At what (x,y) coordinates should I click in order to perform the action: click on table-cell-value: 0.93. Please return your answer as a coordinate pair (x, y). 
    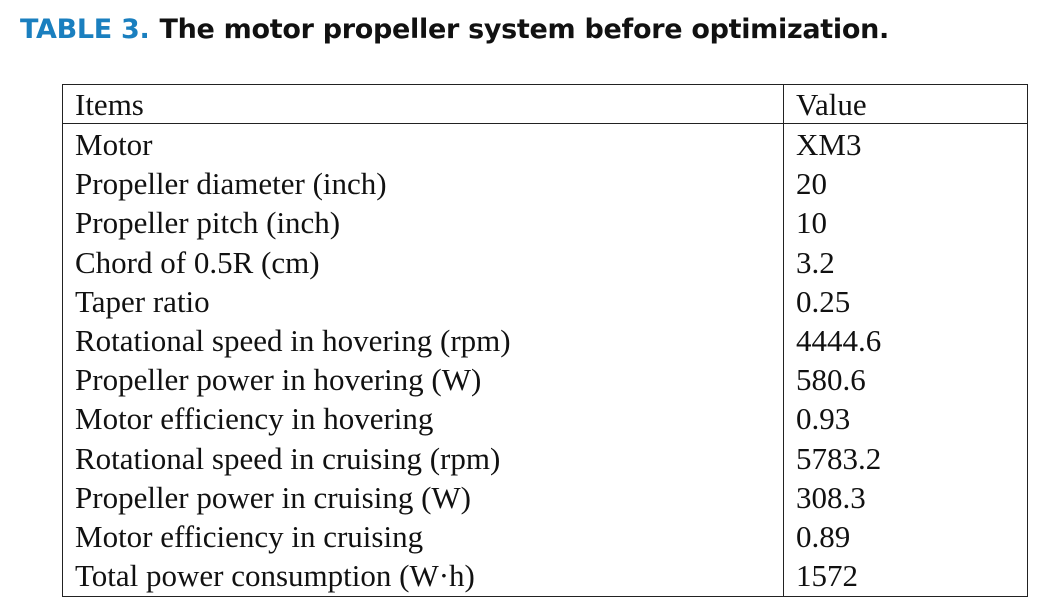
    Looking at the image, I should click on (823, 419).